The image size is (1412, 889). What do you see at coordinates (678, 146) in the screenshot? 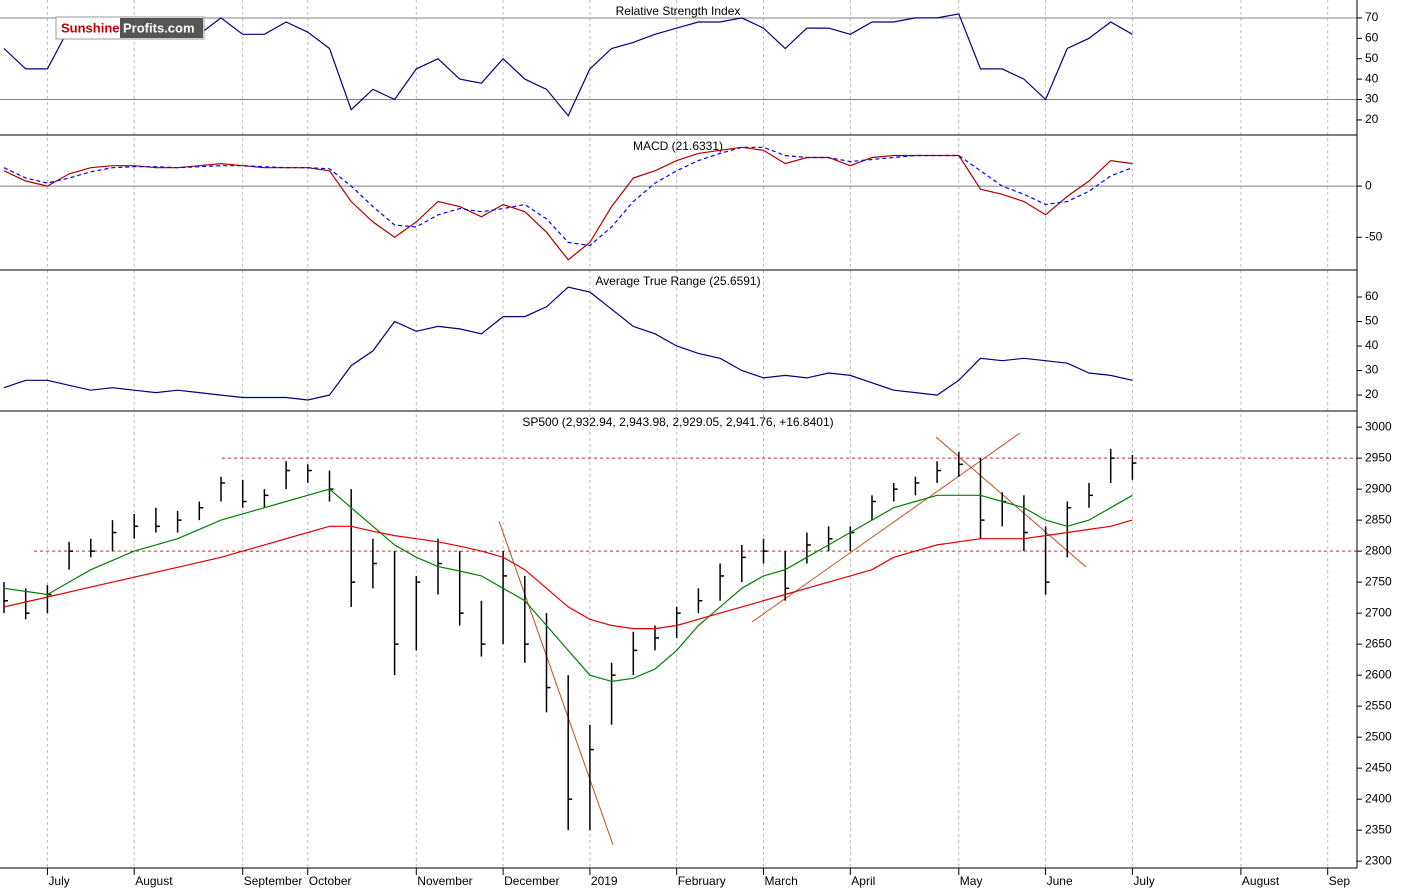
I see `panel-title: MACD (21.6331)` at bounding box center [678, 146].